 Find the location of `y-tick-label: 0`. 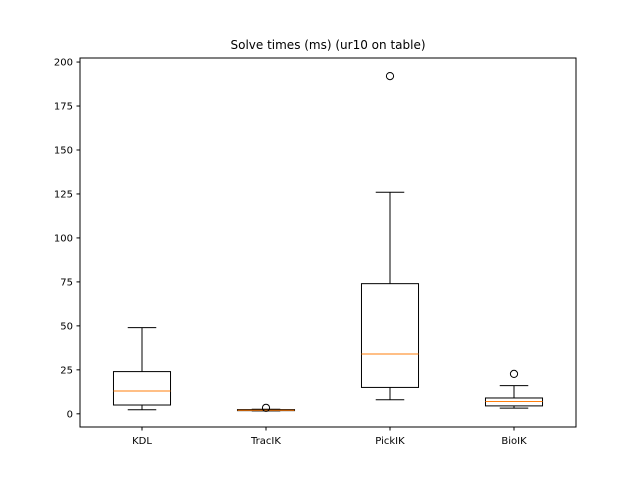

y-tick-label: 0 is located at coordinates (70, 414).